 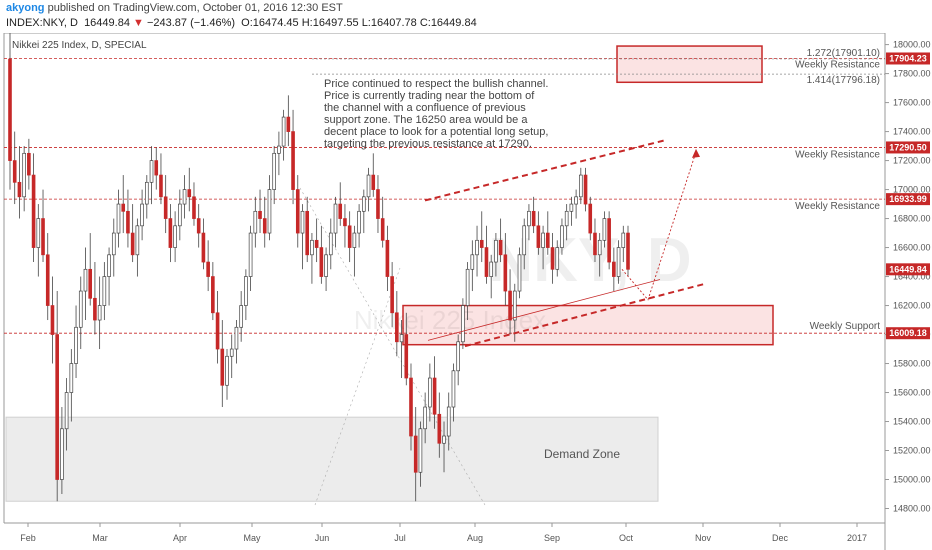 I want to click on y-tick-label-11: 17000.00, so click(x=912, y=190).